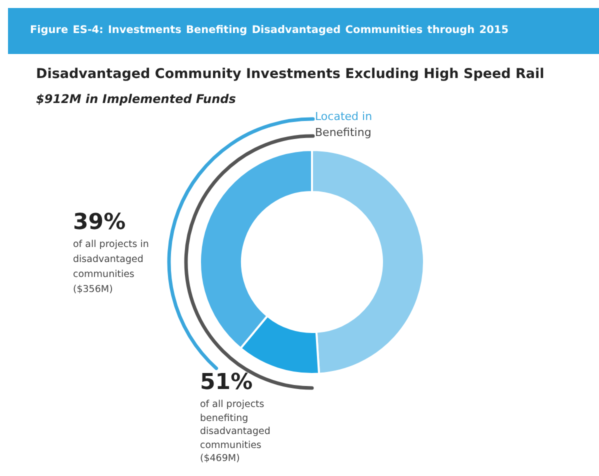 This screenshot has height=476, width=599. I want to click on chart-title: Figure ES-4: Investments Benefiting Disadvantaged Communities through 2015, so click(269, 30).